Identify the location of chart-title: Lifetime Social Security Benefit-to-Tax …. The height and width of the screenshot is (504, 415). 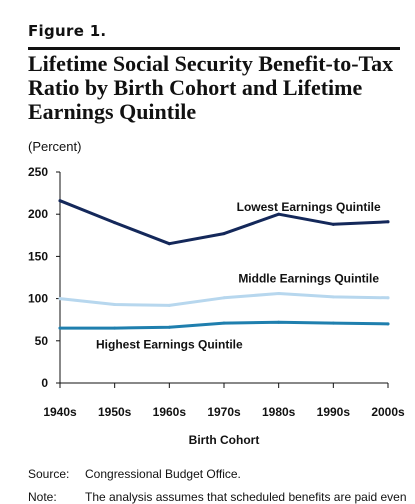
(211, 87).